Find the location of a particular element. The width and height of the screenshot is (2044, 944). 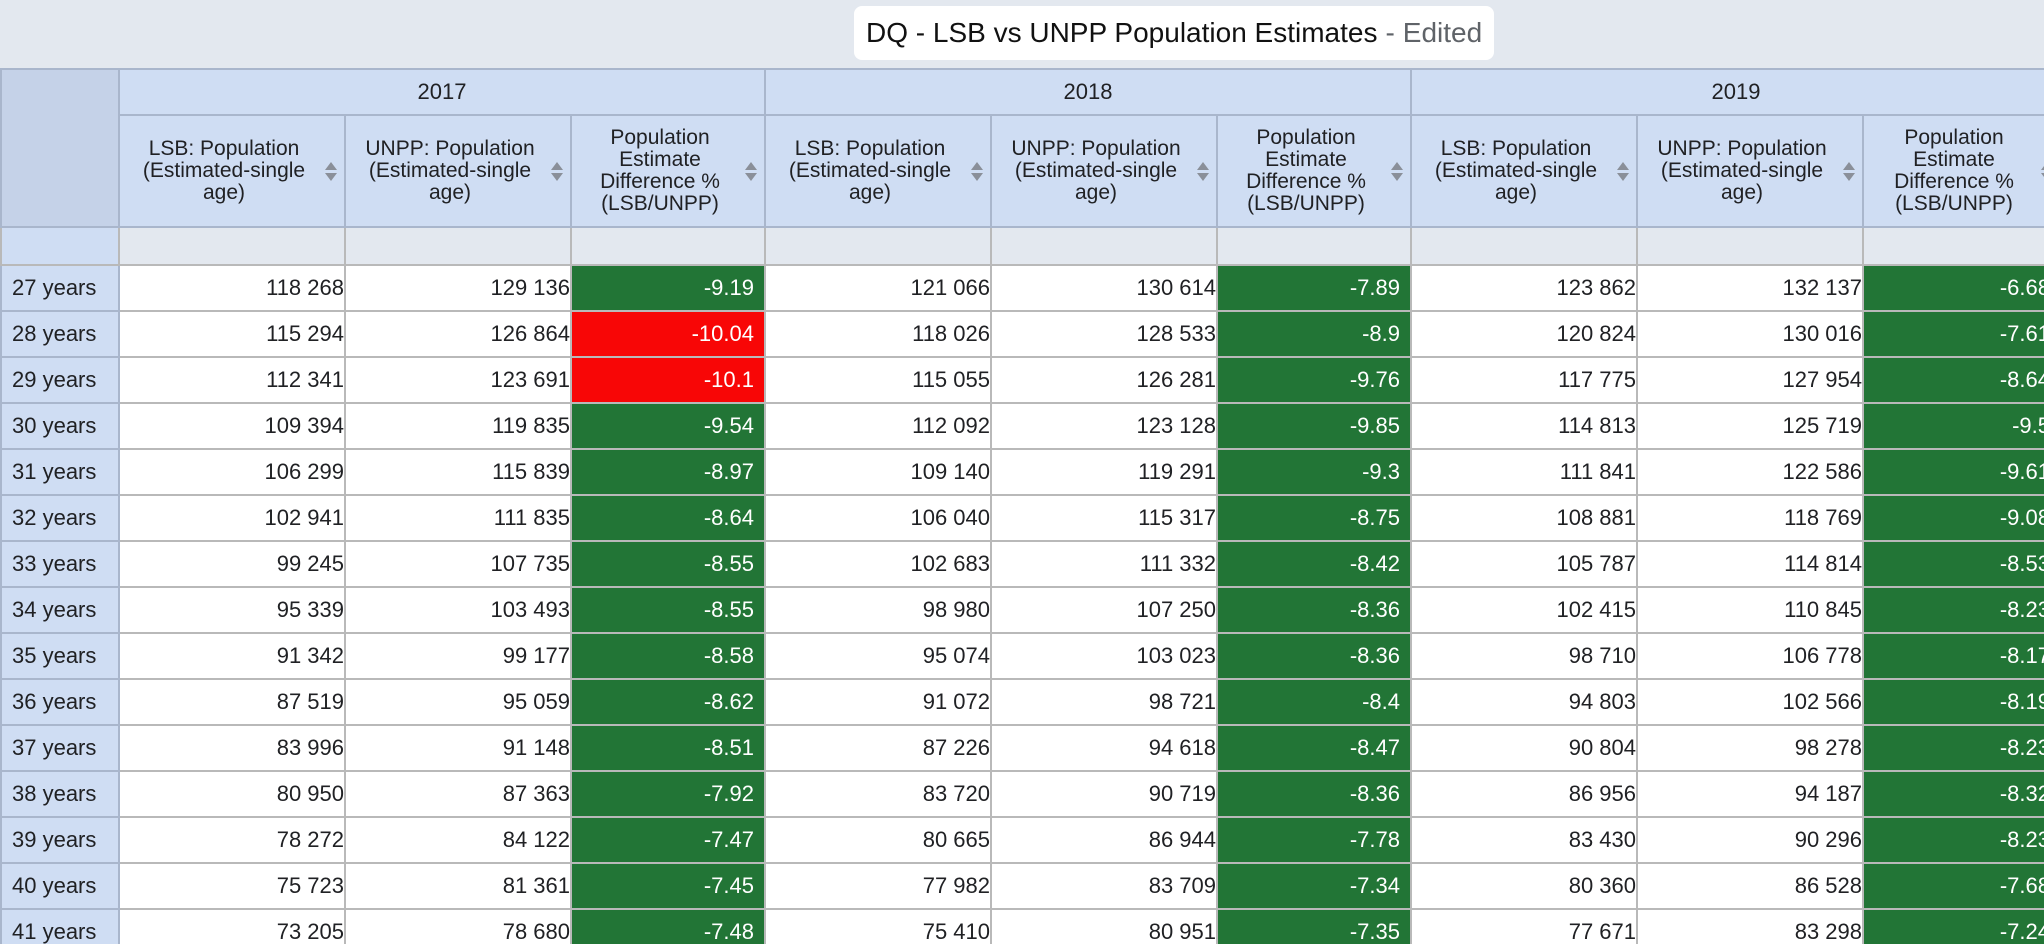

difference-cell: -7.47 is located at coordinates (668, 840).